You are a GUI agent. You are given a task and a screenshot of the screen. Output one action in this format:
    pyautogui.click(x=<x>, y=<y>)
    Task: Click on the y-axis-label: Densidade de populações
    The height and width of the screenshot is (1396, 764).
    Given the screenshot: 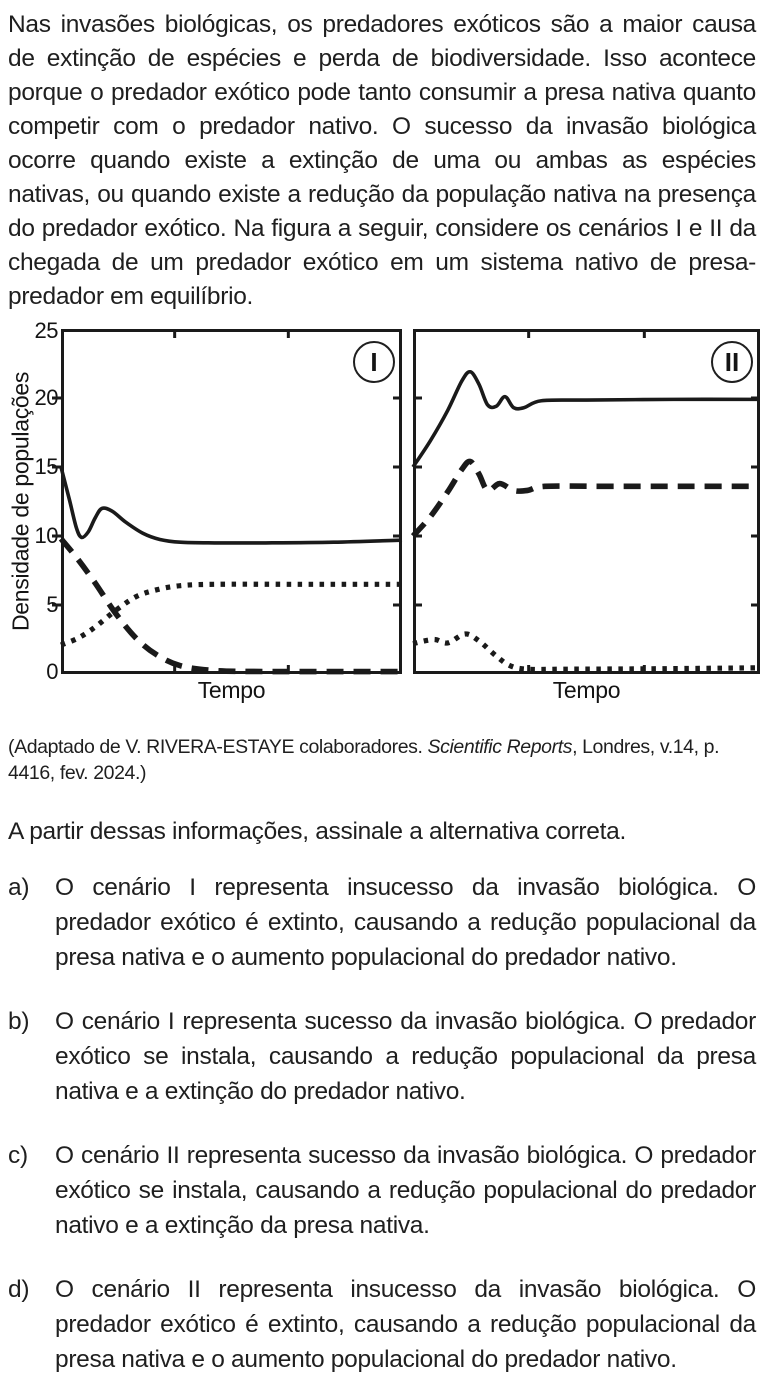 What is the action you would take?
    pyautogui.click(x=20, y=501)
    